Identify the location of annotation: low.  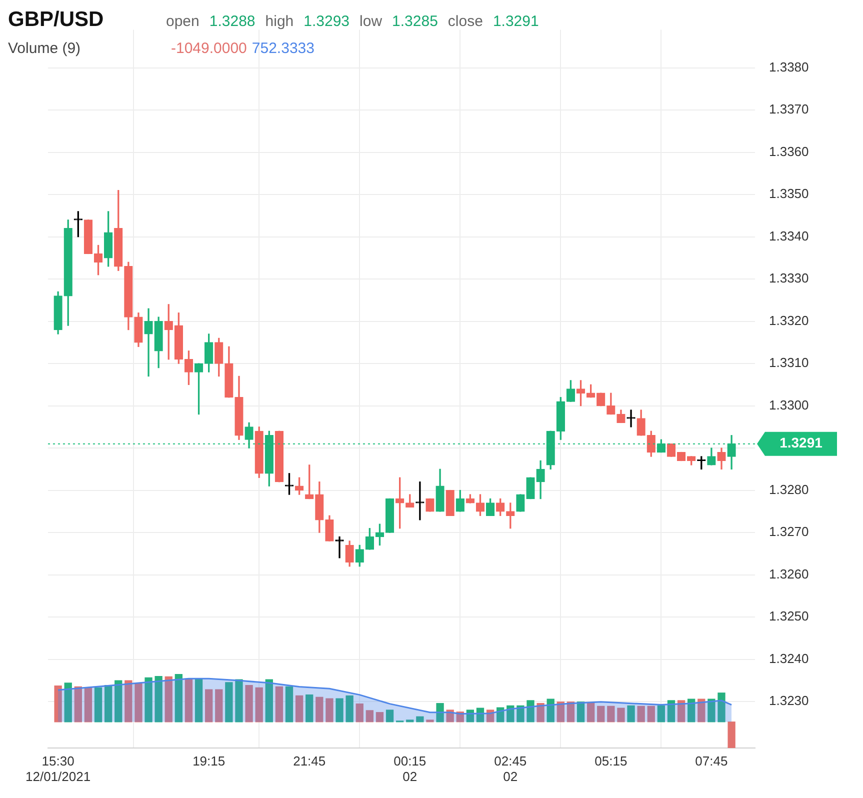
(371, 21).